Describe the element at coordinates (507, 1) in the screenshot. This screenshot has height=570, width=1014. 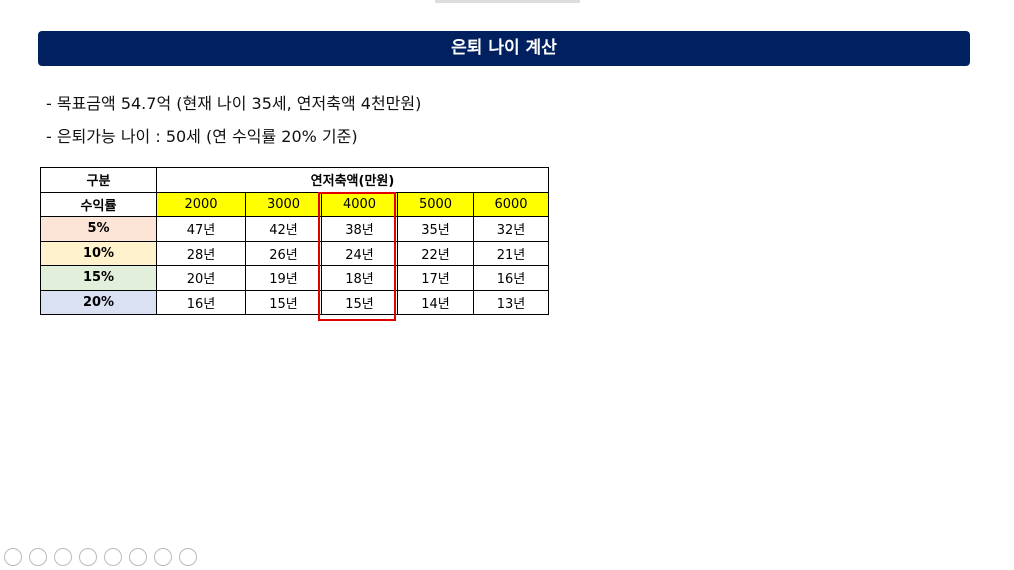
I see `top-bar` at that location.